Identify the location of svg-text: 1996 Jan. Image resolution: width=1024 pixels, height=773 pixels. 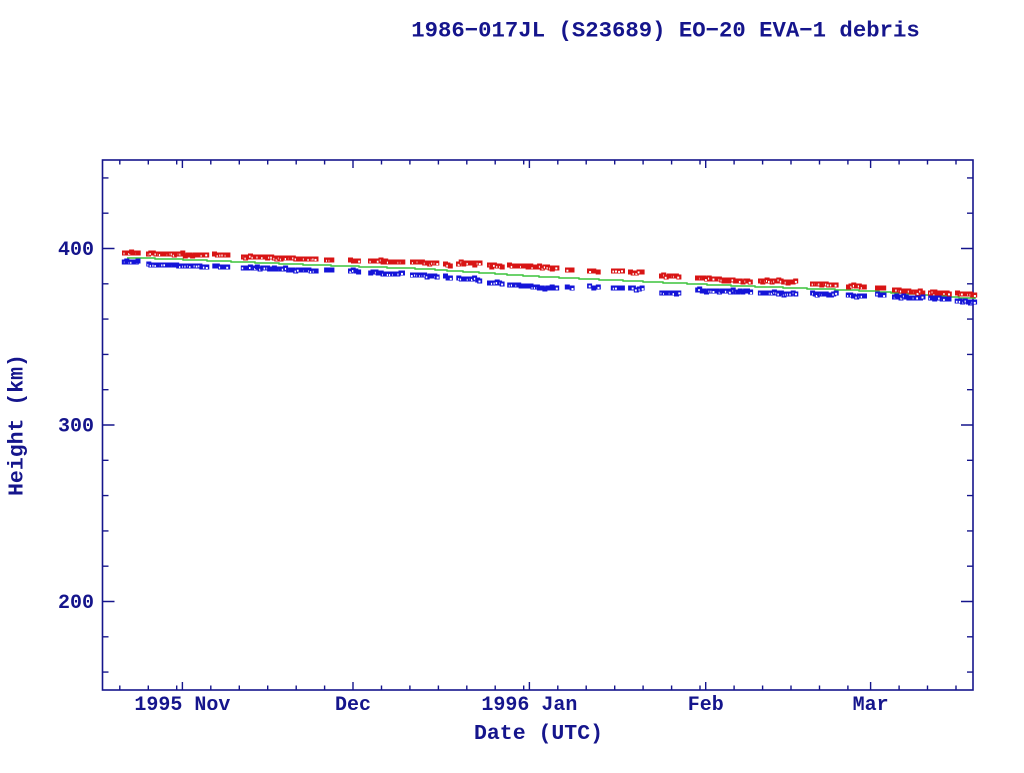
(529, 705).